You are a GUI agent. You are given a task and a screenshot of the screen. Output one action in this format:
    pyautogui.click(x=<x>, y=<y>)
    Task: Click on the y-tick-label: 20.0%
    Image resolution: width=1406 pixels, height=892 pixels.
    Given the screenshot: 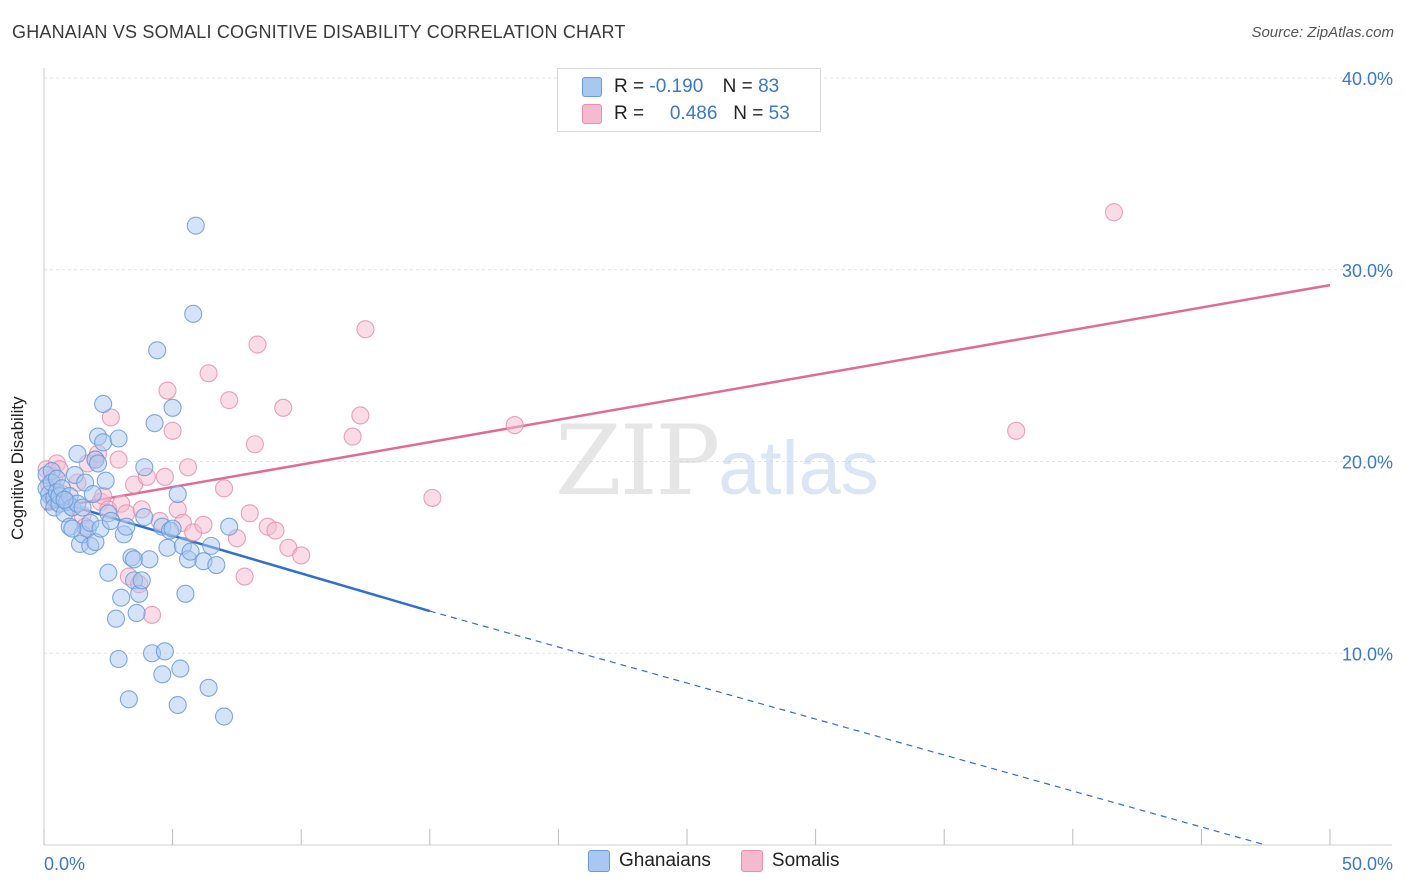 What is the action you would take?
    pyautogui.click(x=1367, y=463)
    